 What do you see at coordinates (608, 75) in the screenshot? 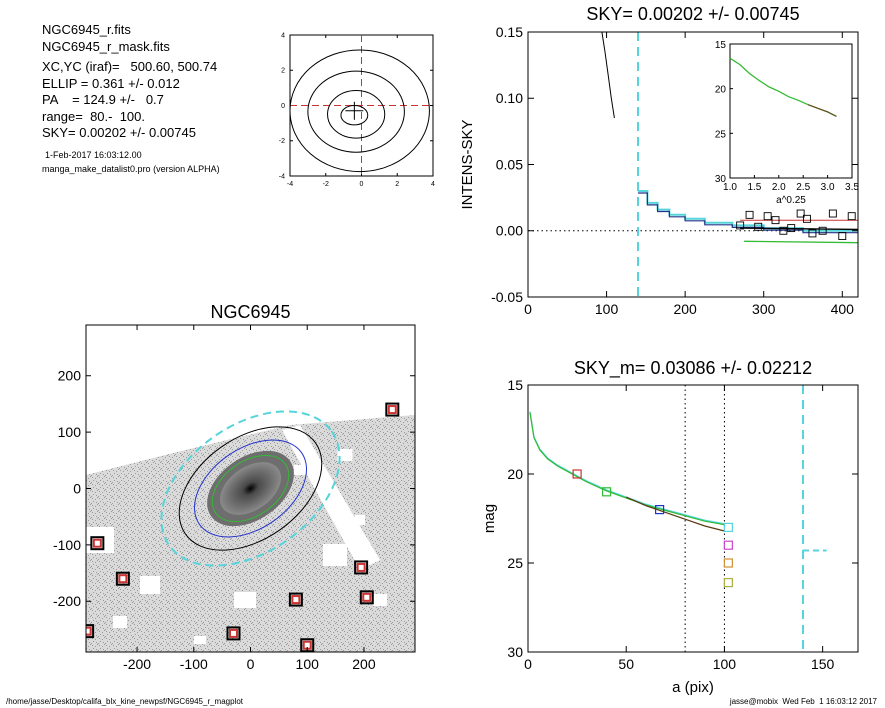
I see `intensity-curve` at bounding box center [608, 75].